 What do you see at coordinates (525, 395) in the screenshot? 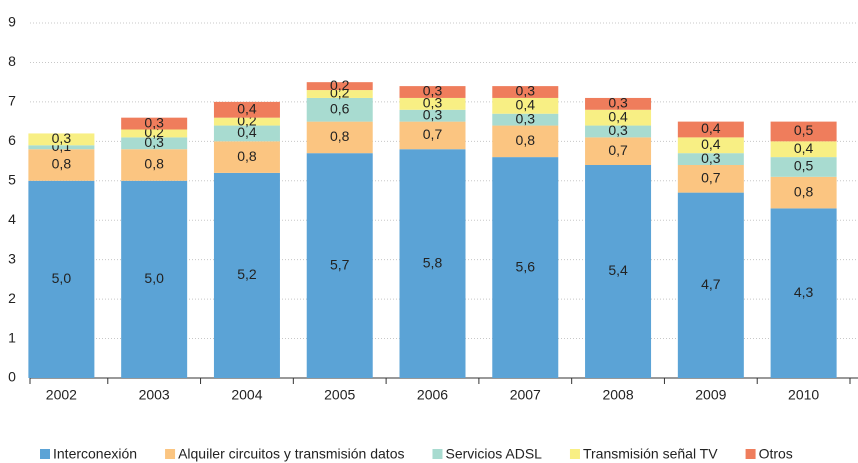
I see `x-tick-label: 2007` at bounding box center [525, 395].